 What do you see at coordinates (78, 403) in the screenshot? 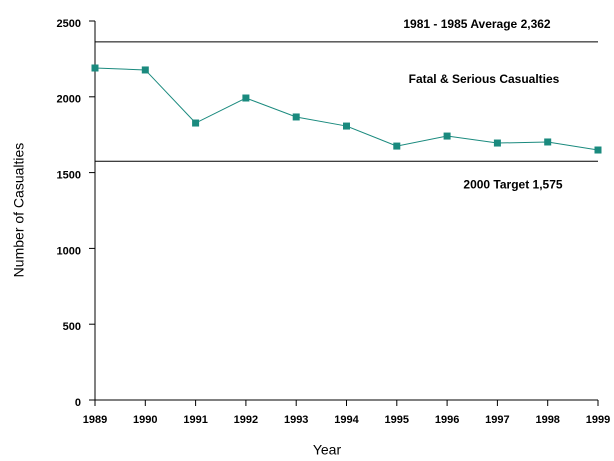
I see `y-tick-label: 0` at bounding box center [78, 403].